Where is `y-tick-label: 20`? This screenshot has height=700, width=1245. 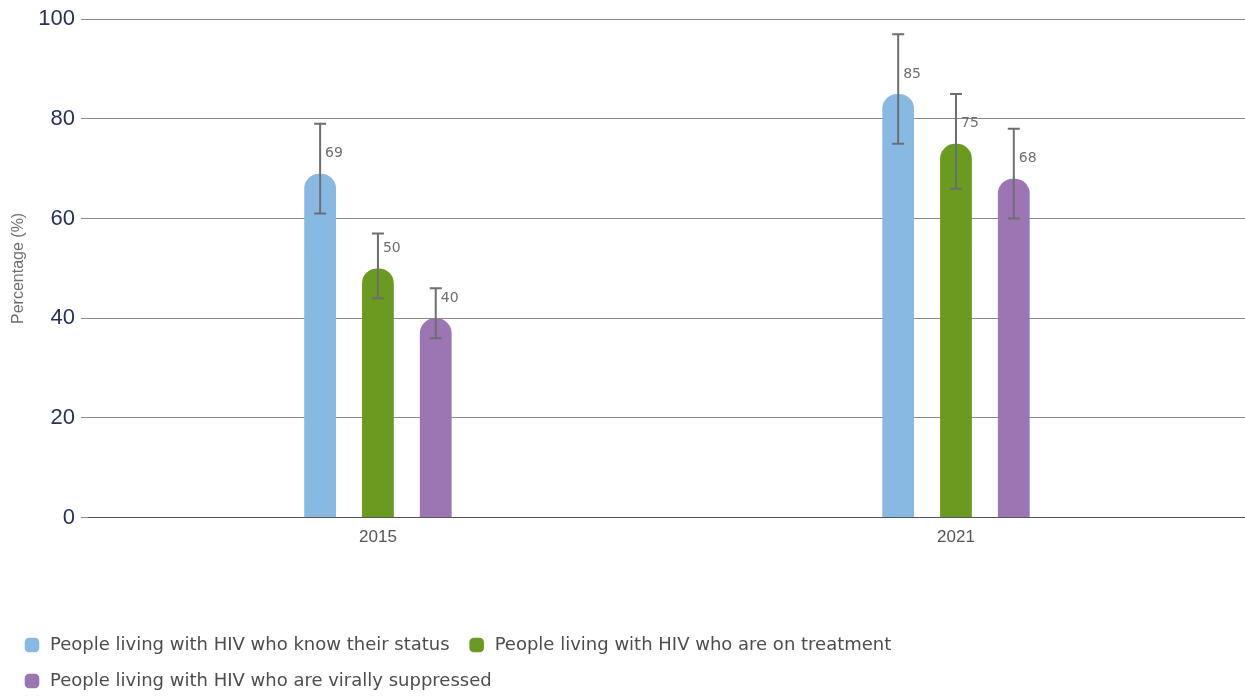
y-tick-label: 20 is located at coordinates (62, 416).